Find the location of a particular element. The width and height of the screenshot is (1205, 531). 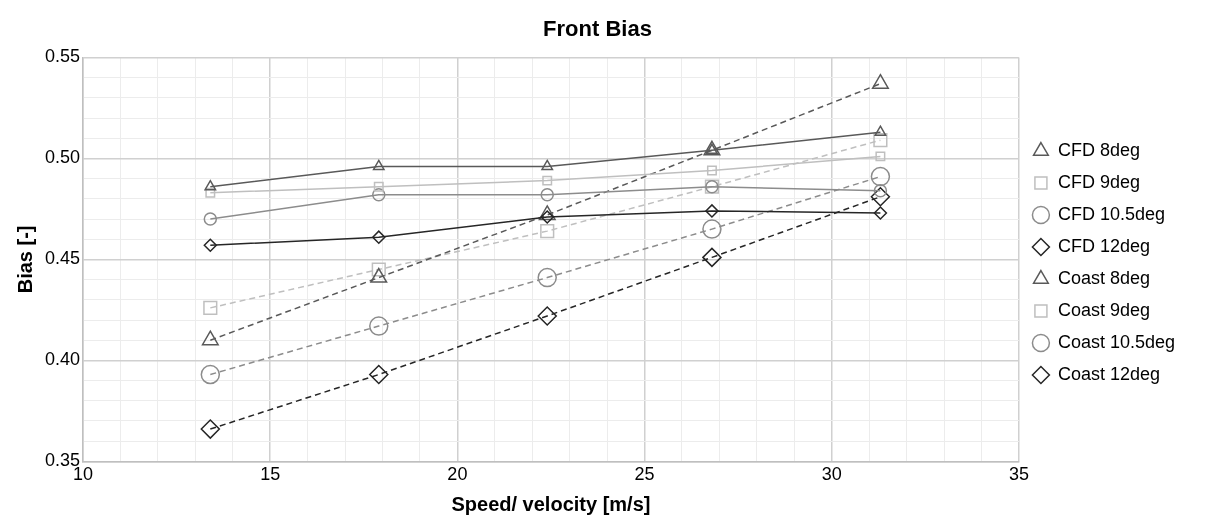

legend-label: Coast 8deg is located at coordinates (1103, 277).